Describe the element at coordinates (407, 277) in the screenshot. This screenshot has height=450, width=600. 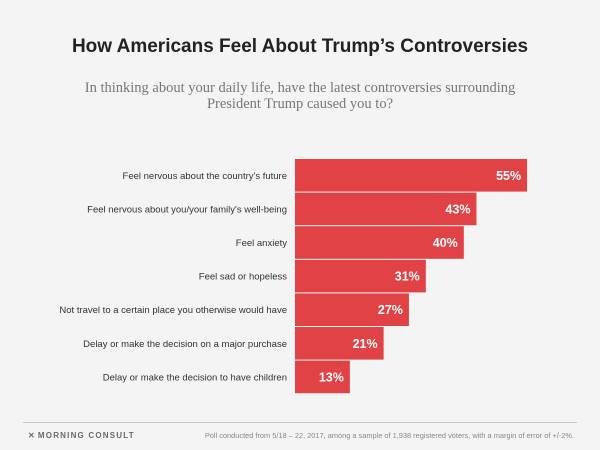
I see `data-label: 31%` at that location.